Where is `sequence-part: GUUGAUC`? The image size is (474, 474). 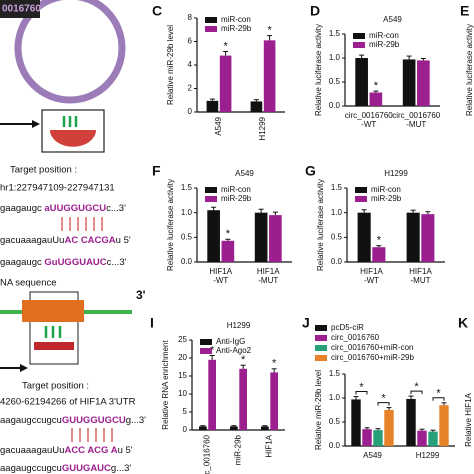
sequence-part: GUUGAUC is located at coordinates (86, 468).